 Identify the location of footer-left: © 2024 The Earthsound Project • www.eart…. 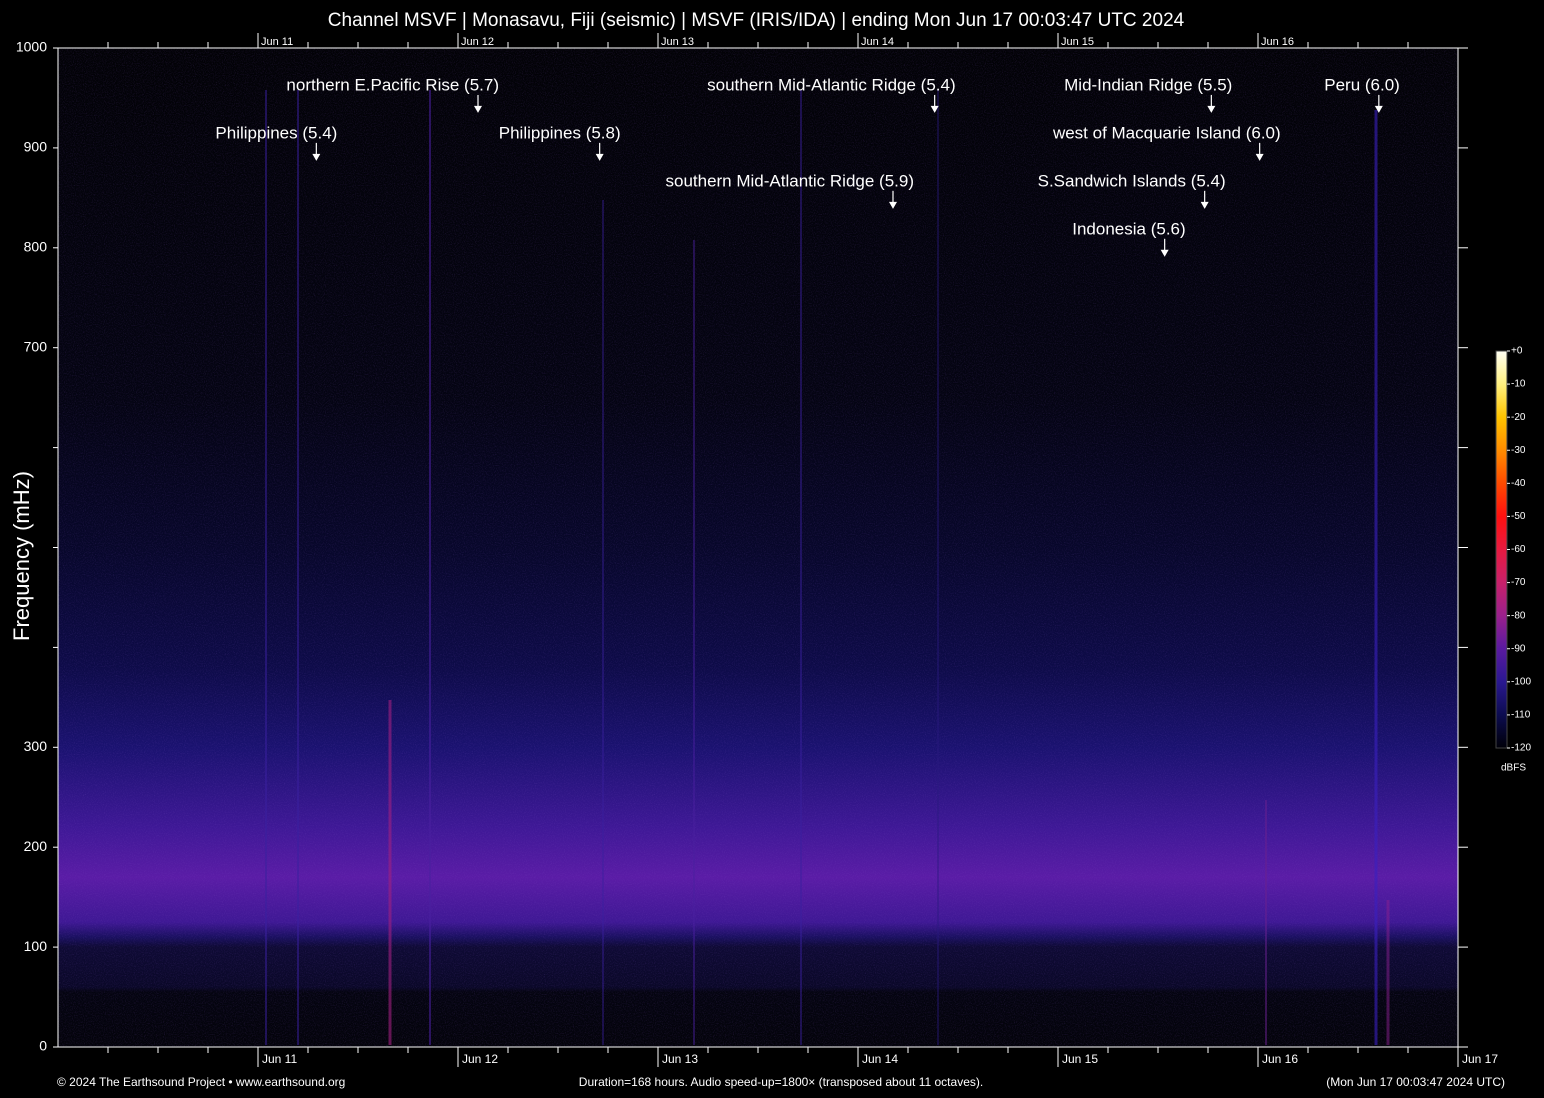
(201, 1082).